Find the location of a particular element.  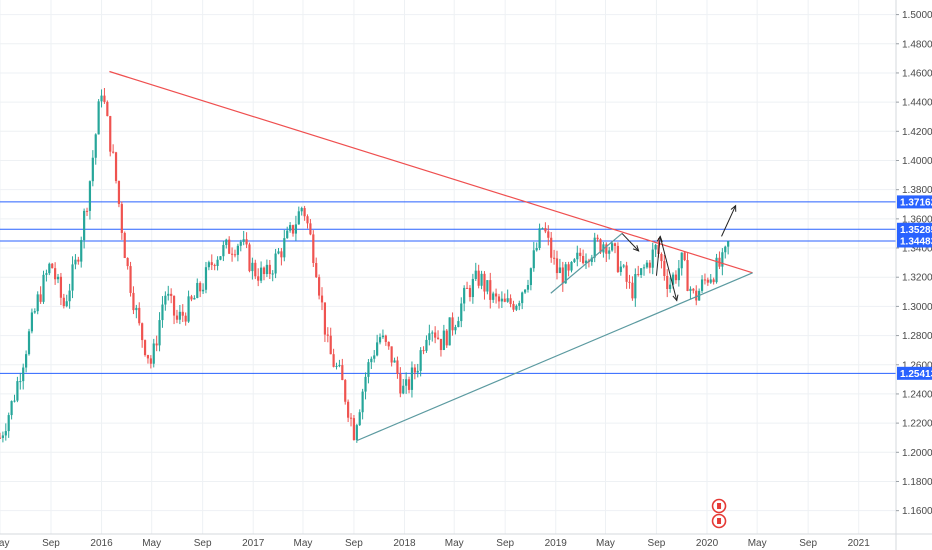

price-tag-label: 1.37162 is located at coordinates (916, 202).